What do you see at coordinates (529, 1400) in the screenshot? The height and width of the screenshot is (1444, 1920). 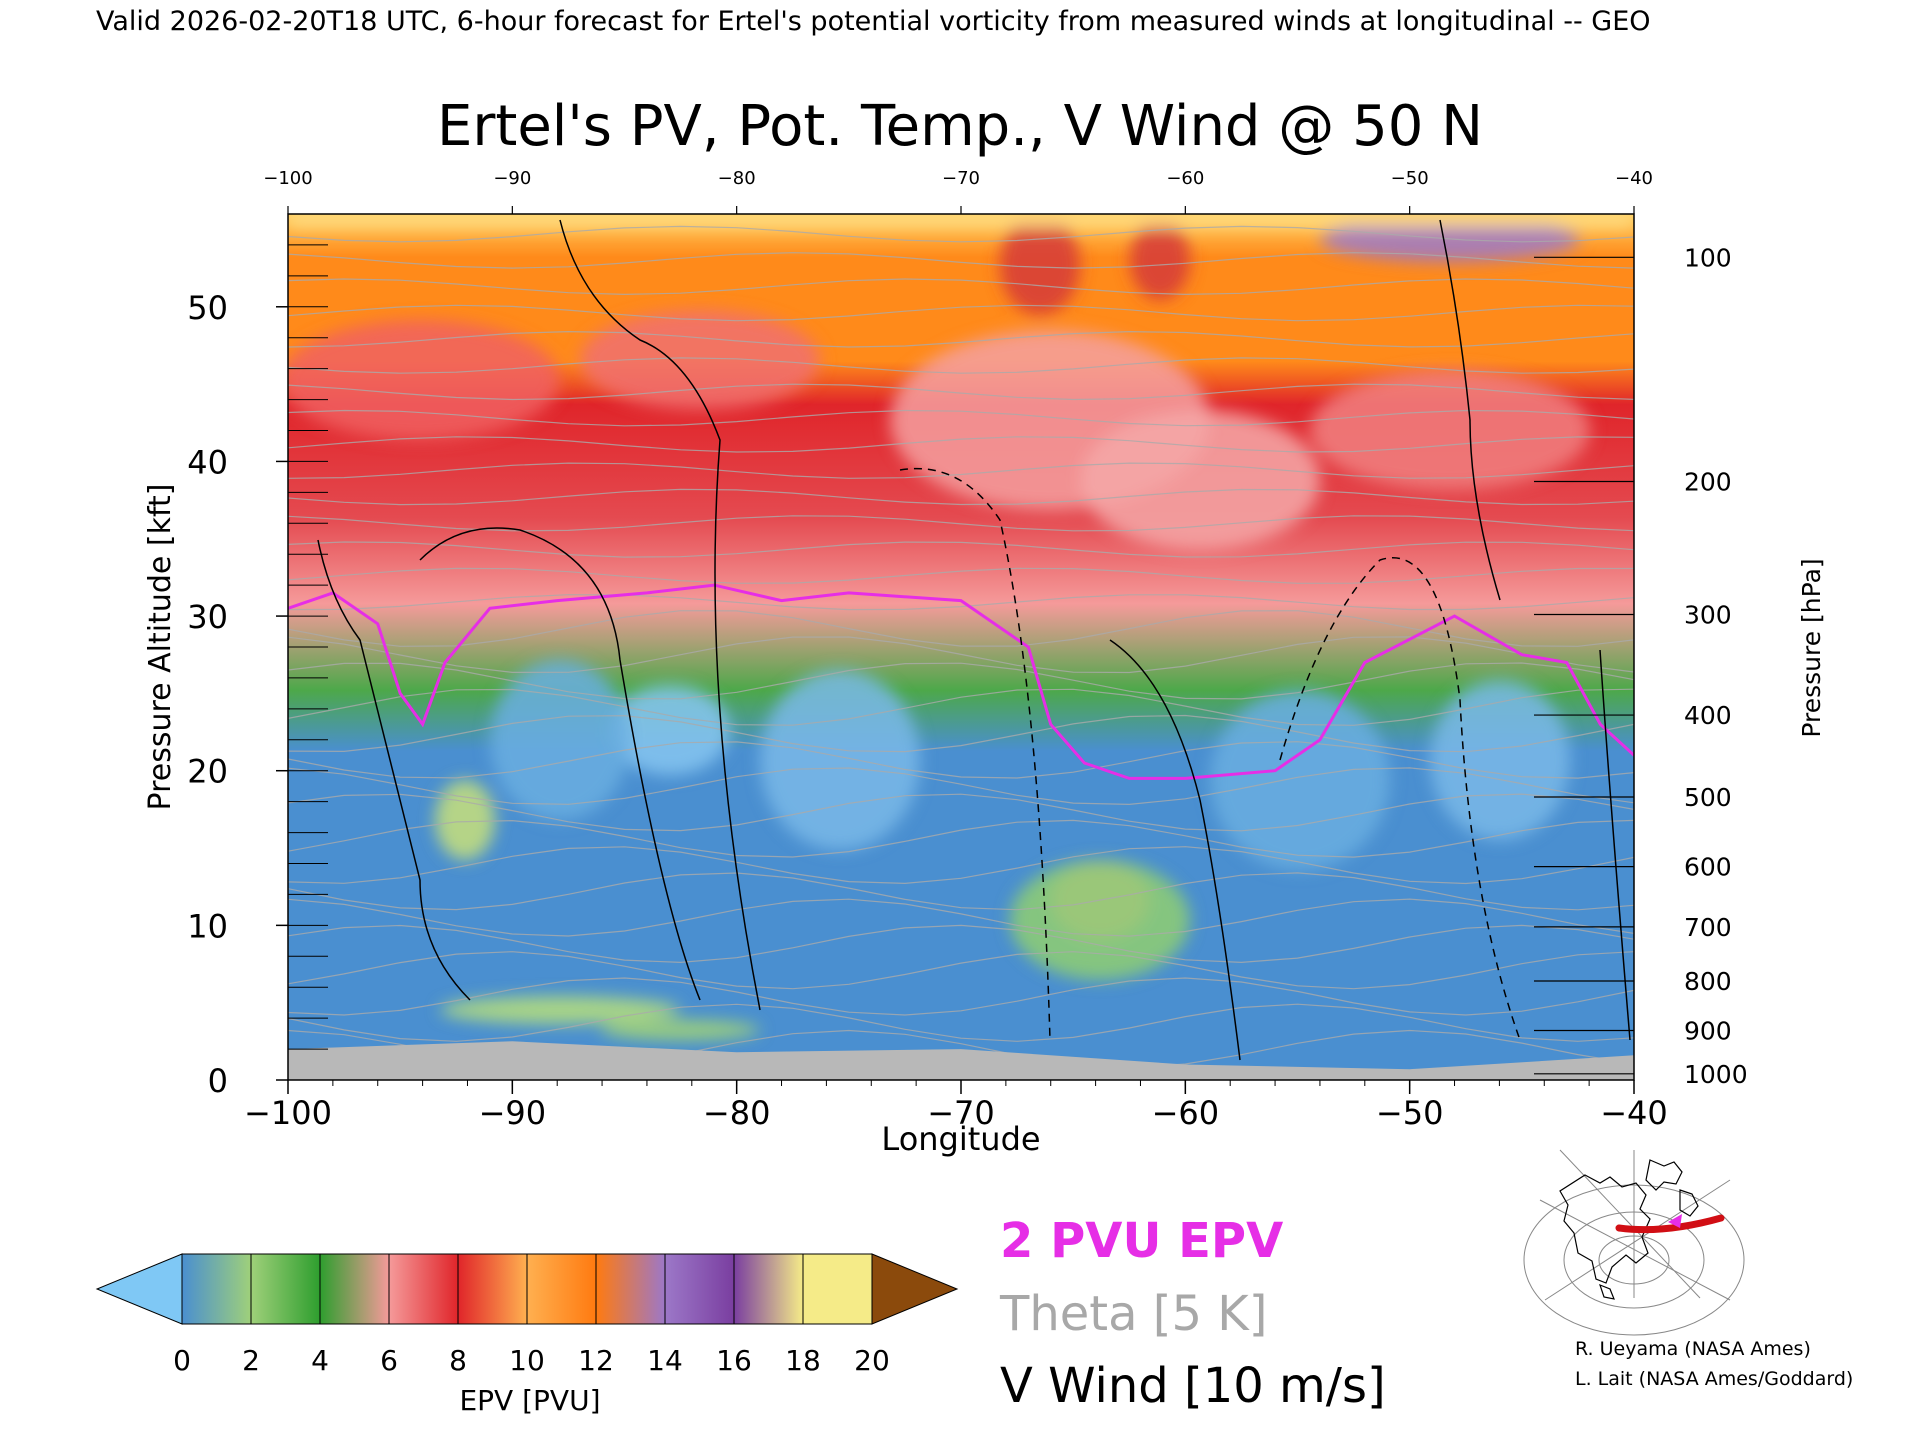 I see `colorbar-label: EPV [PVU]` at bounding box center [529, 1400].